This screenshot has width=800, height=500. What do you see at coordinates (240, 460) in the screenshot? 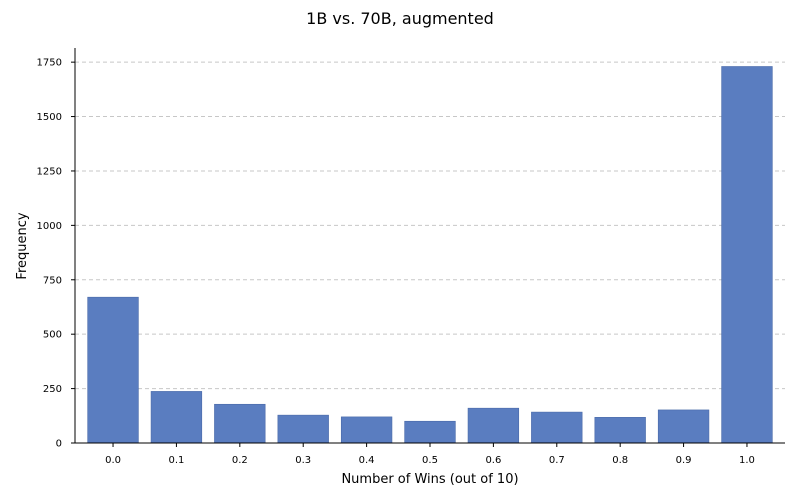
I see `x-tick-label: 0.2` at bounding box center [240, 460].